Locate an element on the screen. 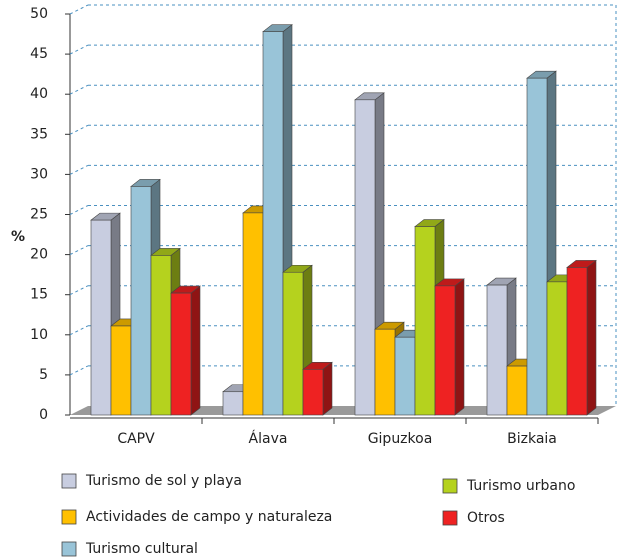 The image size is (617, 559). y-tick-label: 25 is located at coordinates (39, 215).